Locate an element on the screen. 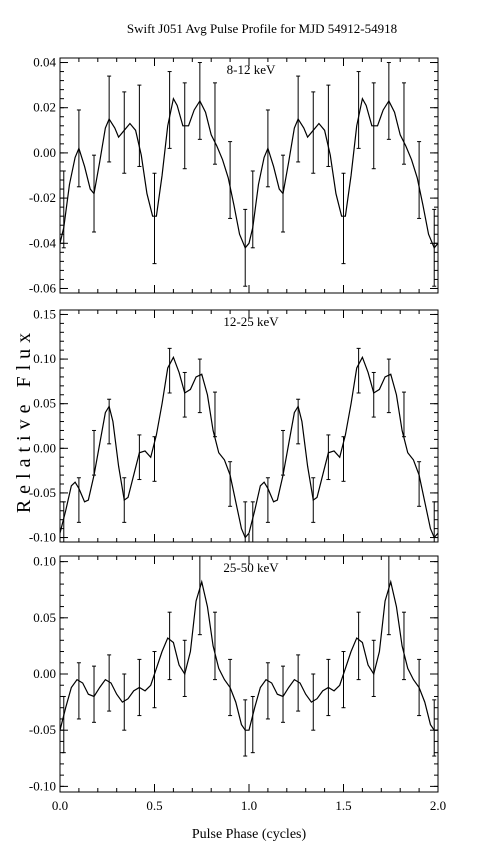 The width and height of the screenshot is (498, 852). x-tick-label: 1.5 is located at coordinates (343, 805).